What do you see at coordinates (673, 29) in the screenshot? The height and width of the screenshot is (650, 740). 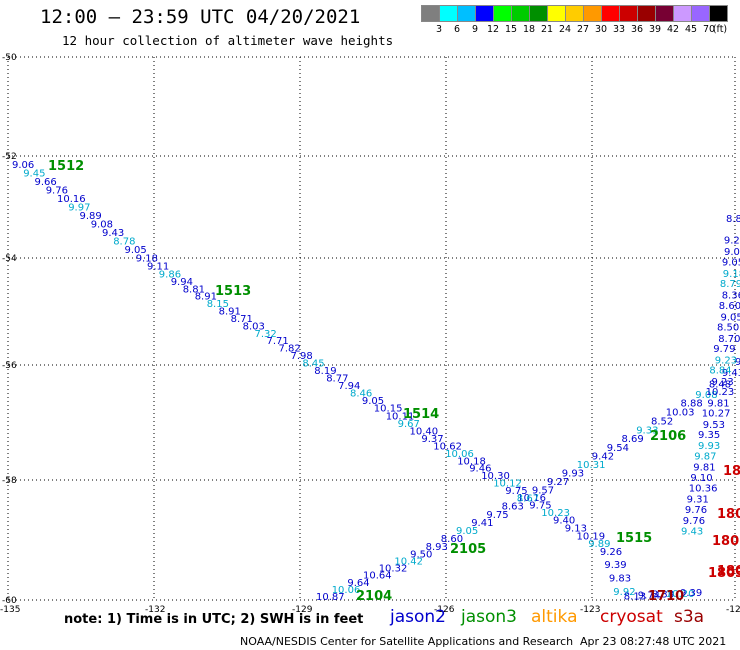 I see `legend-tick-label: 42` at bounding box center [673, 29].